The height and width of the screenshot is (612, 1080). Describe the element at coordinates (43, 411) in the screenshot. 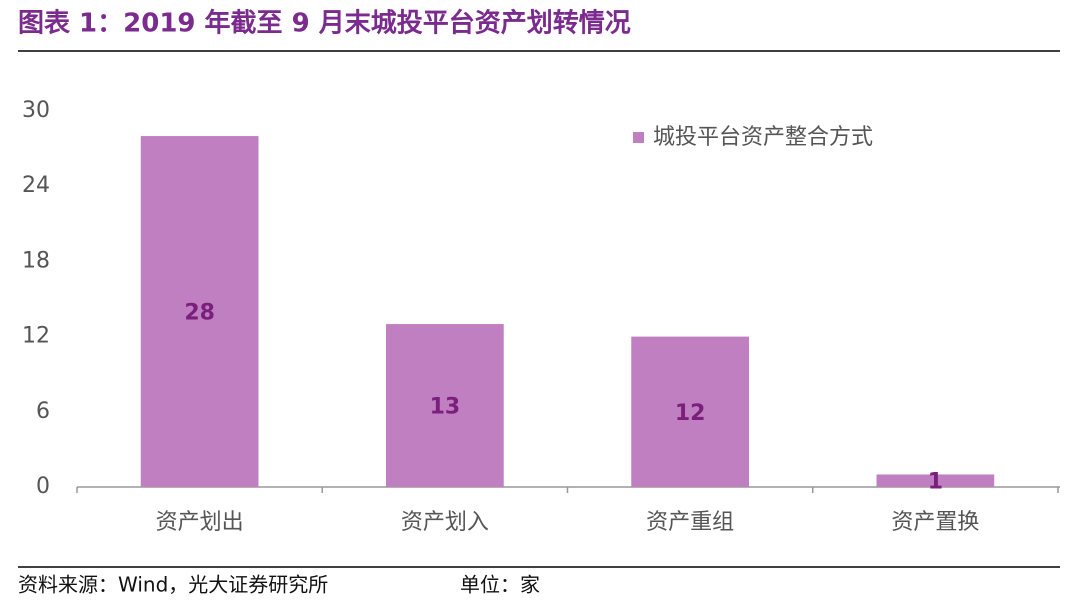

I see `y-tick-label: 6` at that location.